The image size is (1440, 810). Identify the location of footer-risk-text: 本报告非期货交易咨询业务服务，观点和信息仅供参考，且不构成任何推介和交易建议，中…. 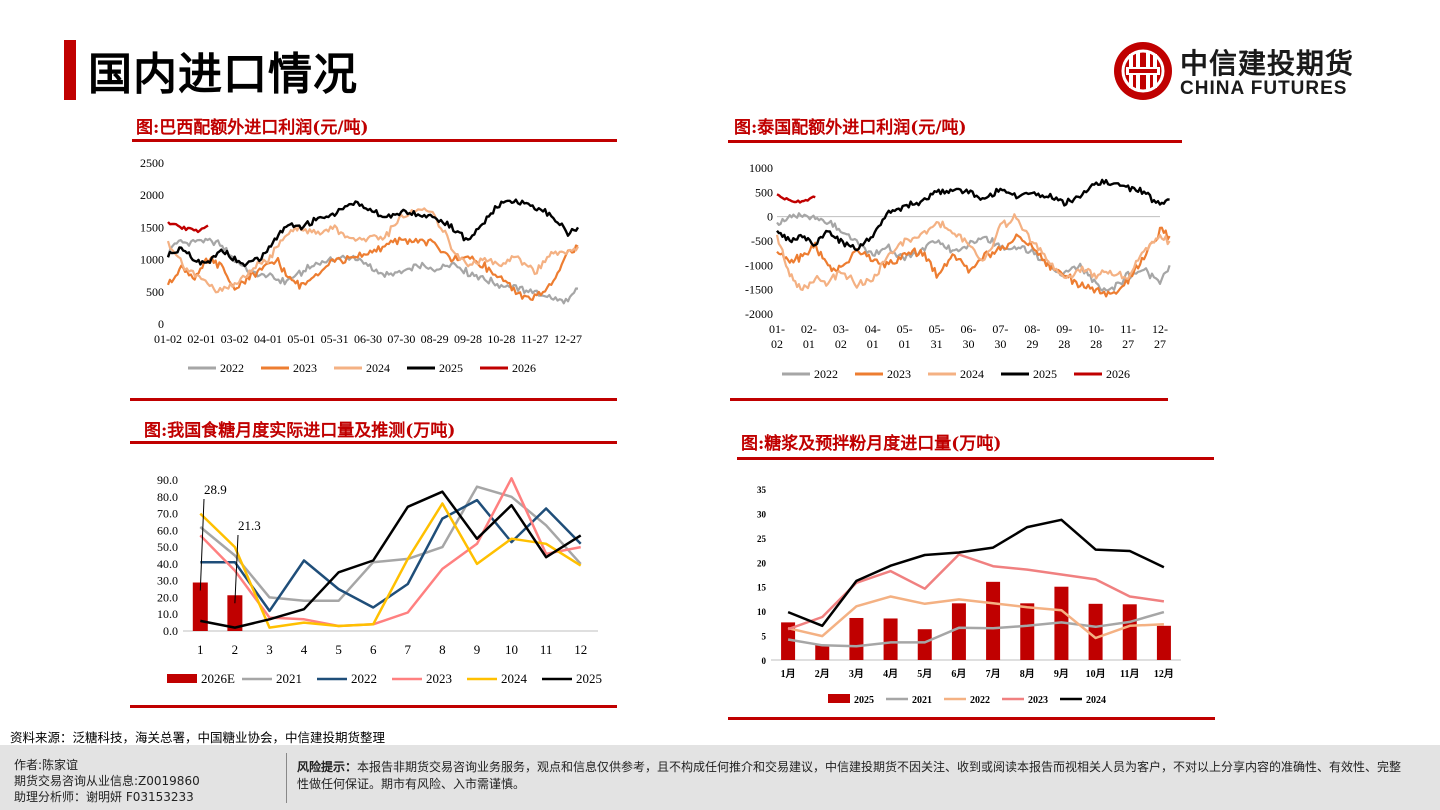
(849, 775).